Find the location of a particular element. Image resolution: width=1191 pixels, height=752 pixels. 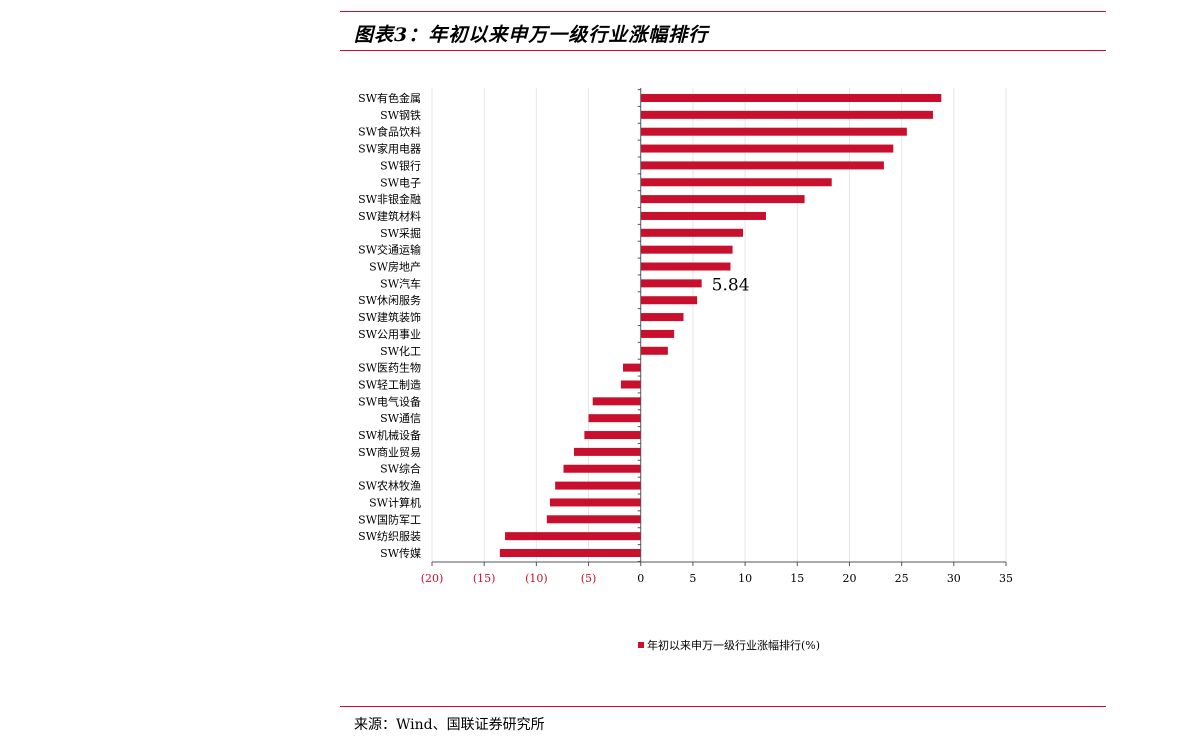

category-label: SW汽车 is located at coordinates (400, 283).